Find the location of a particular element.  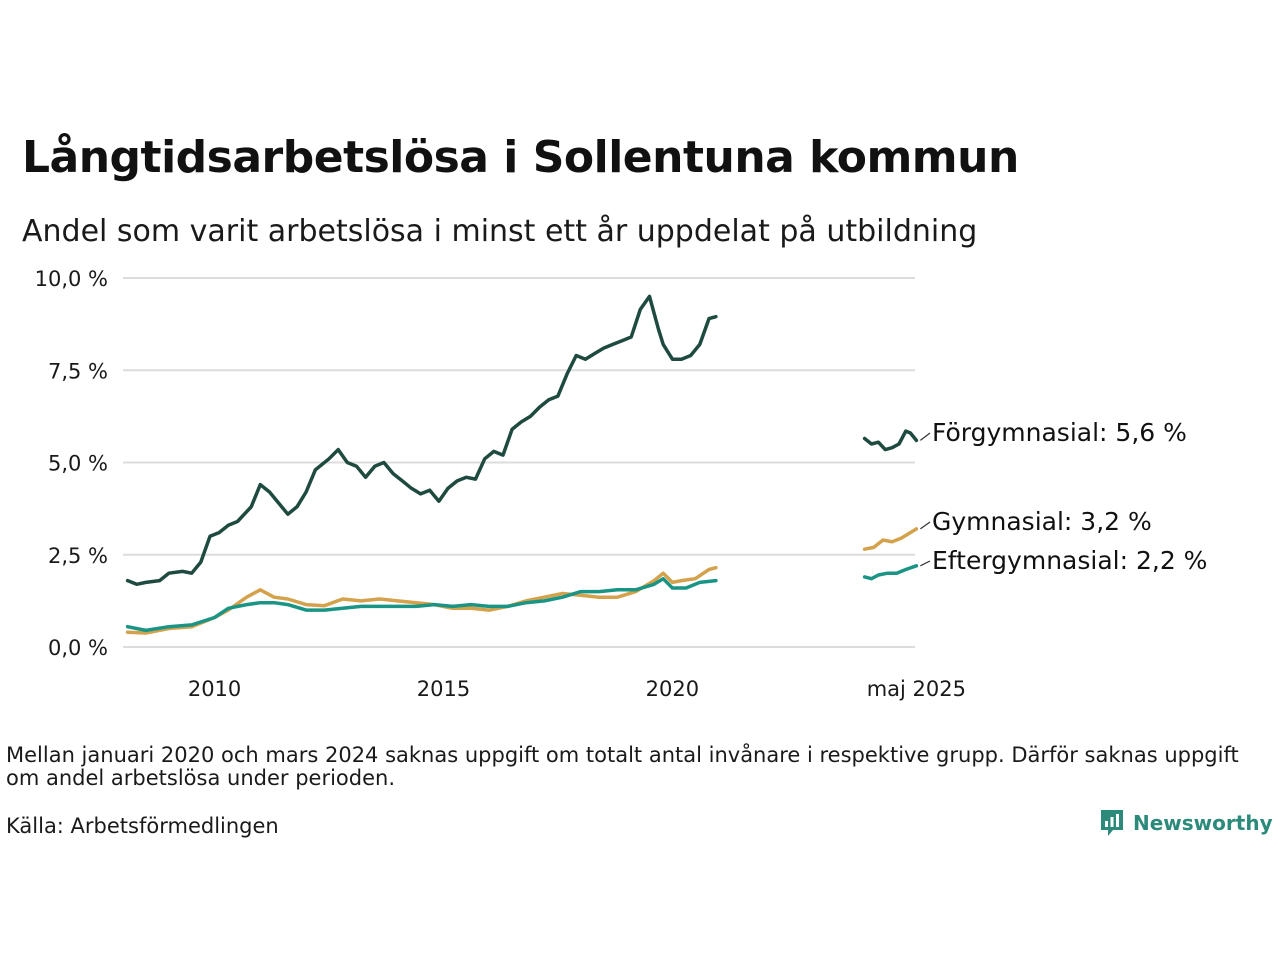

x-tick-label: maj 2025 is located at coordinates (916, 689).